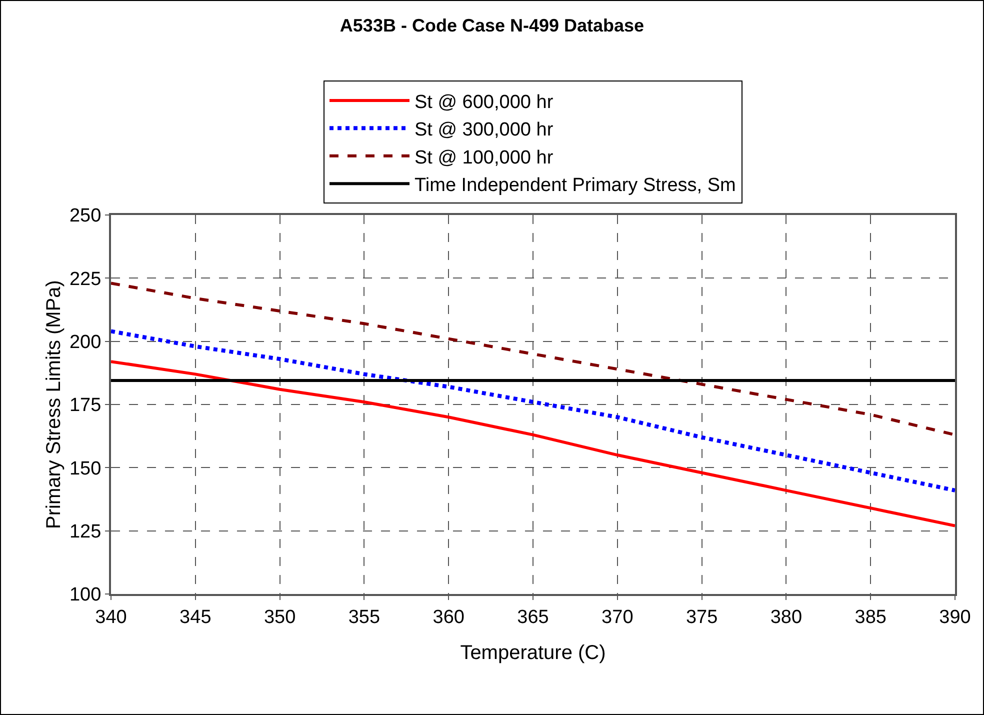  Describe the element at coordinates (448, 617) in the screenshot. I see `x-tick-label: 360` at that location.